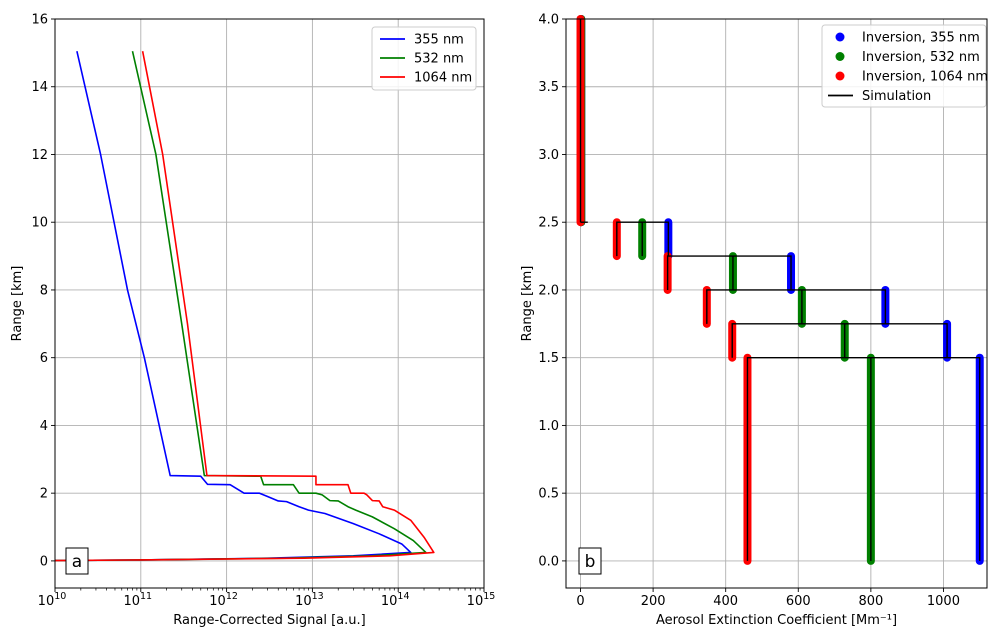  What do you see at coordinates (921, 38) in the screenshot?
I see `legend-label: Inversion, 355 nm` at bounding box center [921, 38].